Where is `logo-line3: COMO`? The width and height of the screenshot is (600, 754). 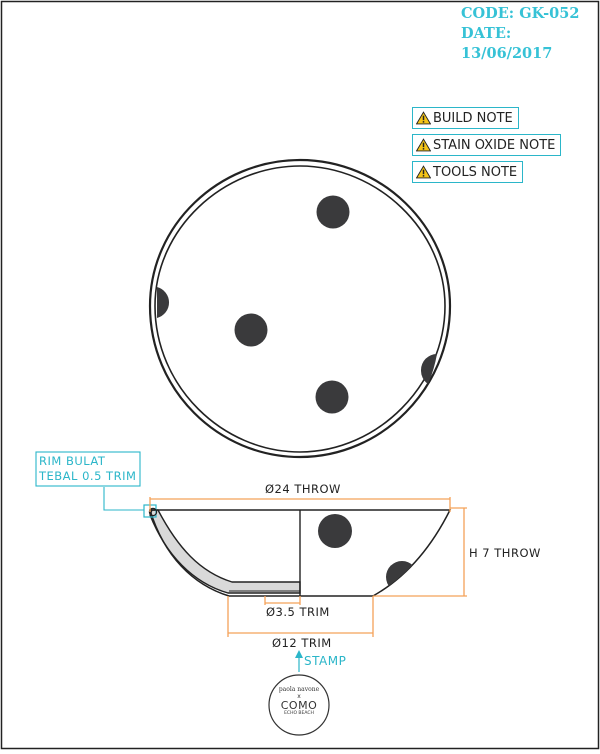
logo-line3: COMO is located at coordinates (299, 705).